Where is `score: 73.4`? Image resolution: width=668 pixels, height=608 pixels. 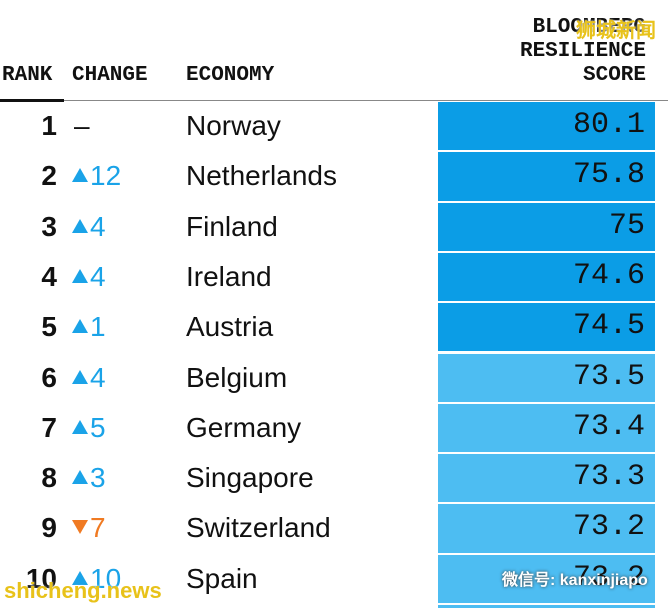 score: 73.4 is located at coordinates (608, 426).